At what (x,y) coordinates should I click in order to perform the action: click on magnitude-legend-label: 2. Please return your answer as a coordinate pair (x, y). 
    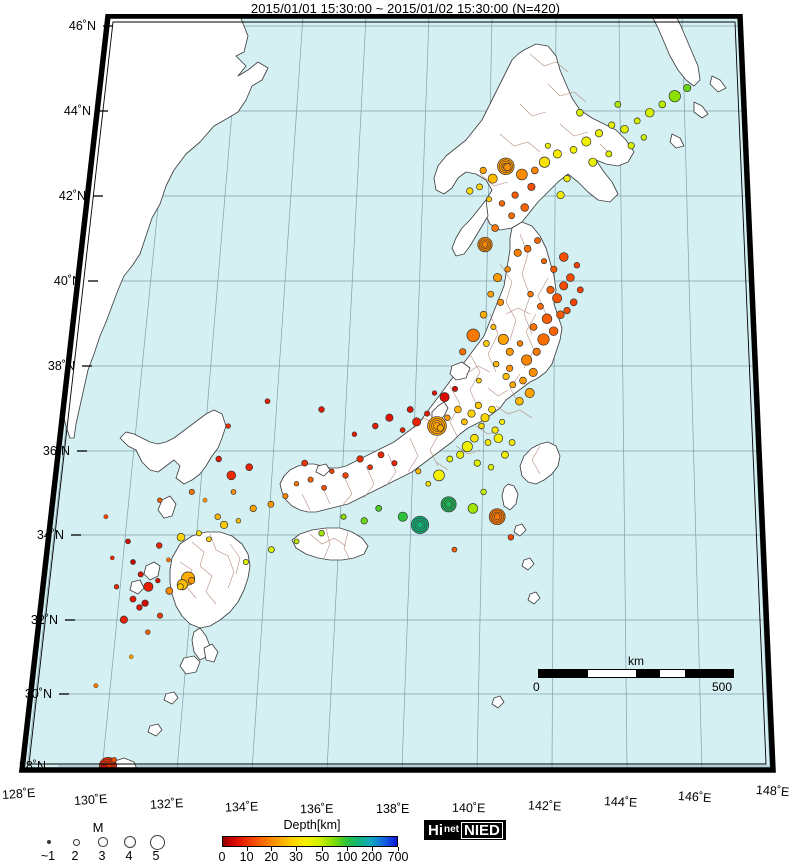
    Looking at the image, I should click on (75, 856).